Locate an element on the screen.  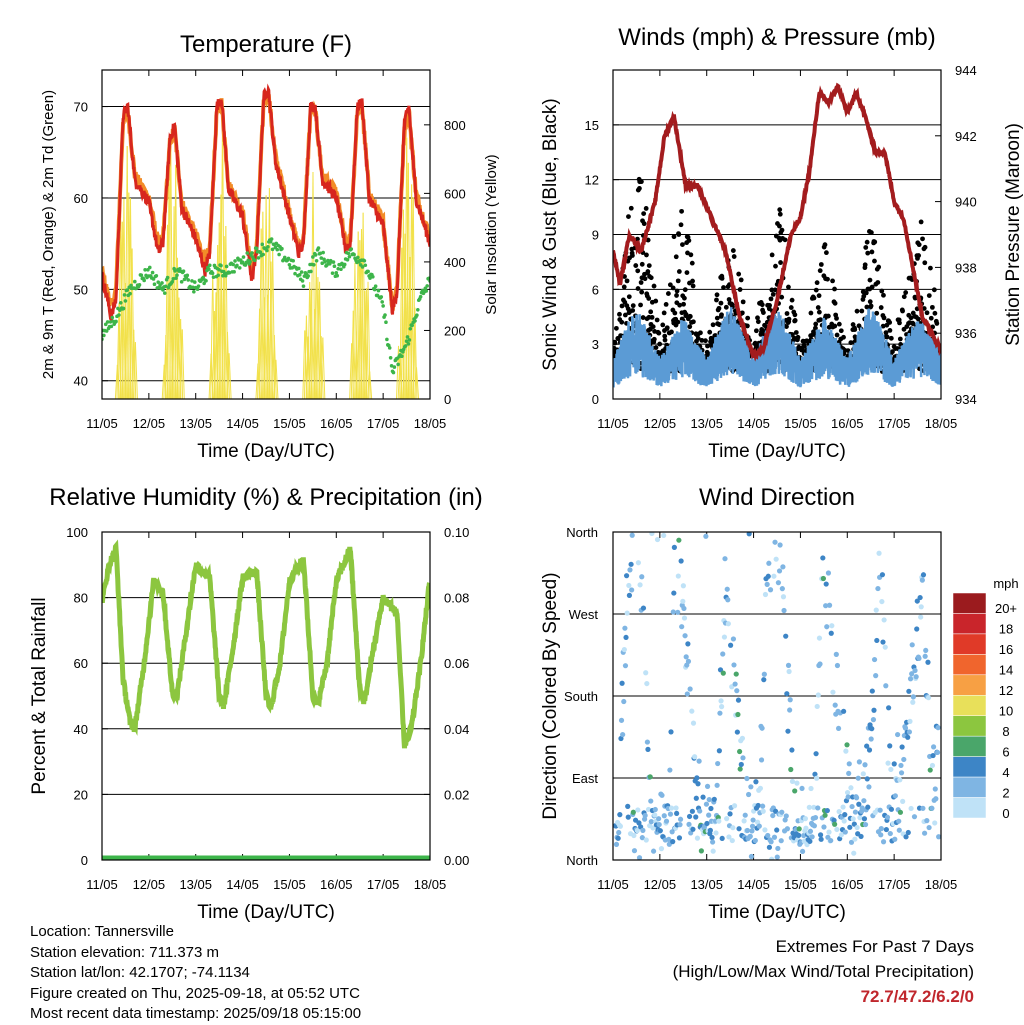
series-relative-humidity is located at coordinates (266, 644).